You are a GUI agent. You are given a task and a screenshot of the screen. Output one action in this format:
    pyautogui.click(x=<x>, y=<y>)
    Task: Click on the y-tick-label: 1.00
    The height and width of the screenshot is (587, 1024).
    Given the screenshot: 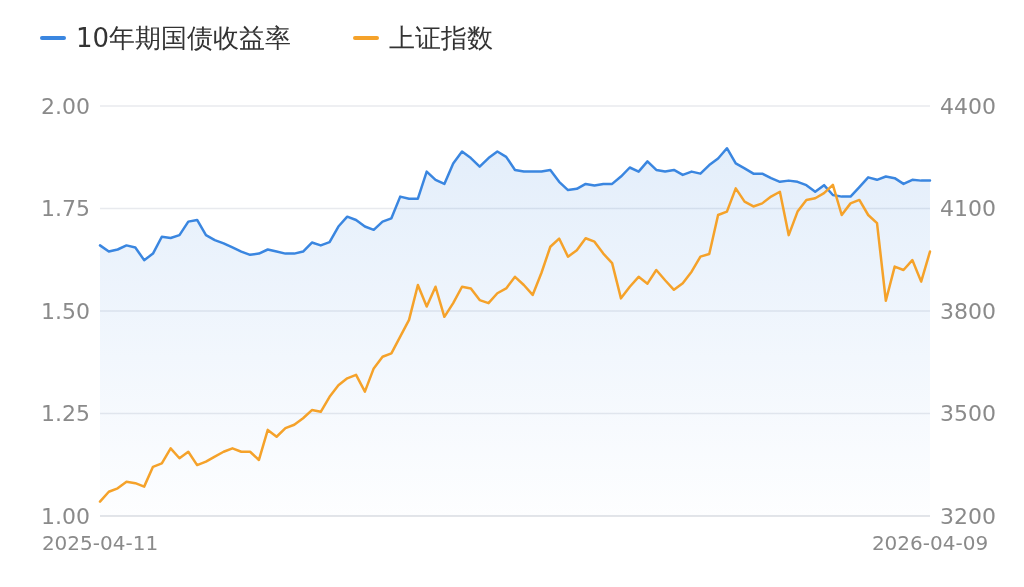 What is the action you would take?
    pyautogui.click(x=65, y=516)
    